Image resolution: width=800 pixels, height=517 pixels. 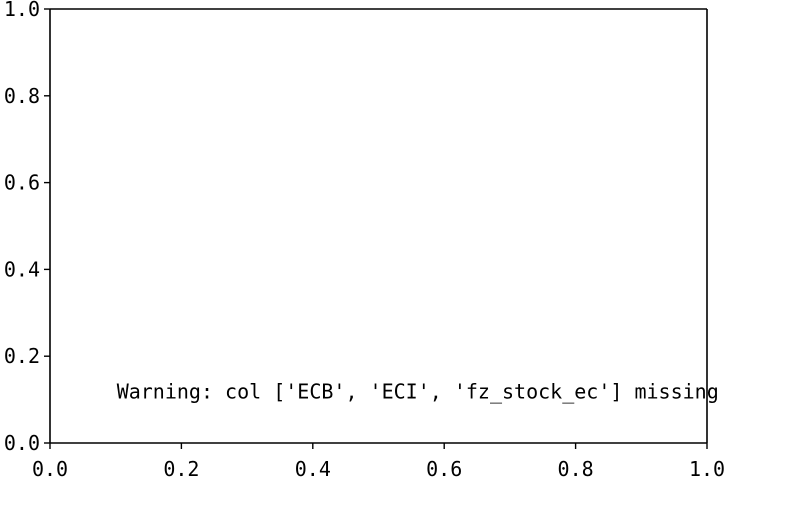 I want to click on y-tick-label: 0.4, so click(x=22, y=269).